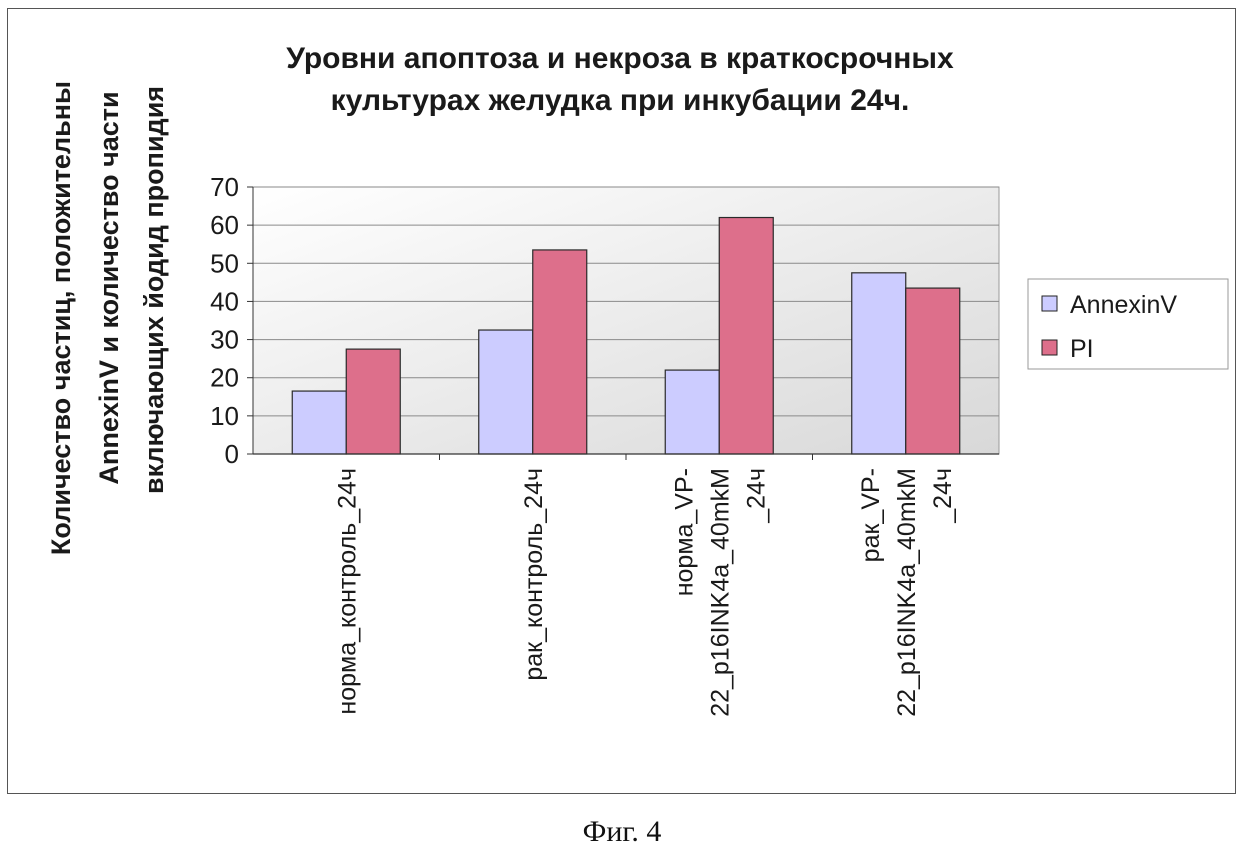 The image size is (1244, 854). What do you see at coordinates (1082, 349) in the screenshot?
I see `legend-label-pi: PI` at bounding box center [1082, 349].